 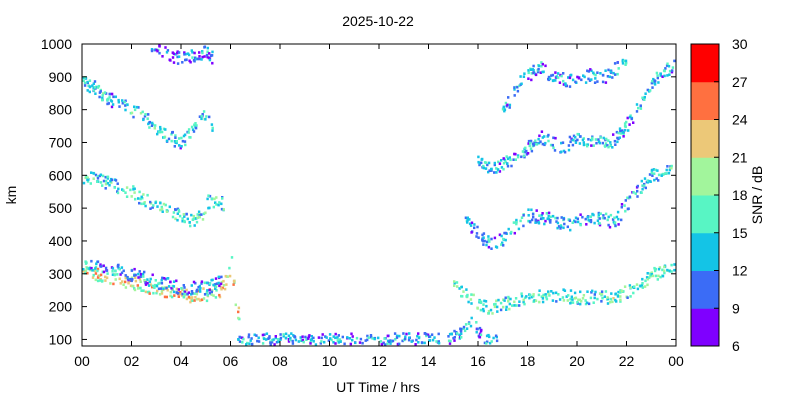 I want to click on y-tick-label: 600, so click(x=61, y=175).